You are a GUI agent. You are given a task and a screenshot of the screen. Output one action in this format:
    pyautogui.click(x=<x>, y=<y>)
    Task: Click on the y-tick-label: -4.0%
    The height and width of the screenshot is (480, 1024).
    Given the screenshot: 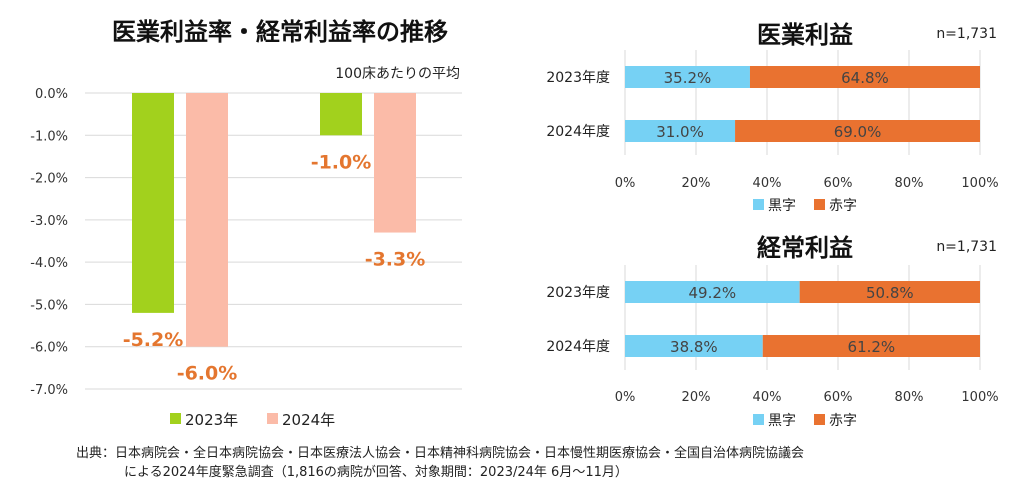 What is the action you would take?
    pyautogui.click(x=49, y=263)
    